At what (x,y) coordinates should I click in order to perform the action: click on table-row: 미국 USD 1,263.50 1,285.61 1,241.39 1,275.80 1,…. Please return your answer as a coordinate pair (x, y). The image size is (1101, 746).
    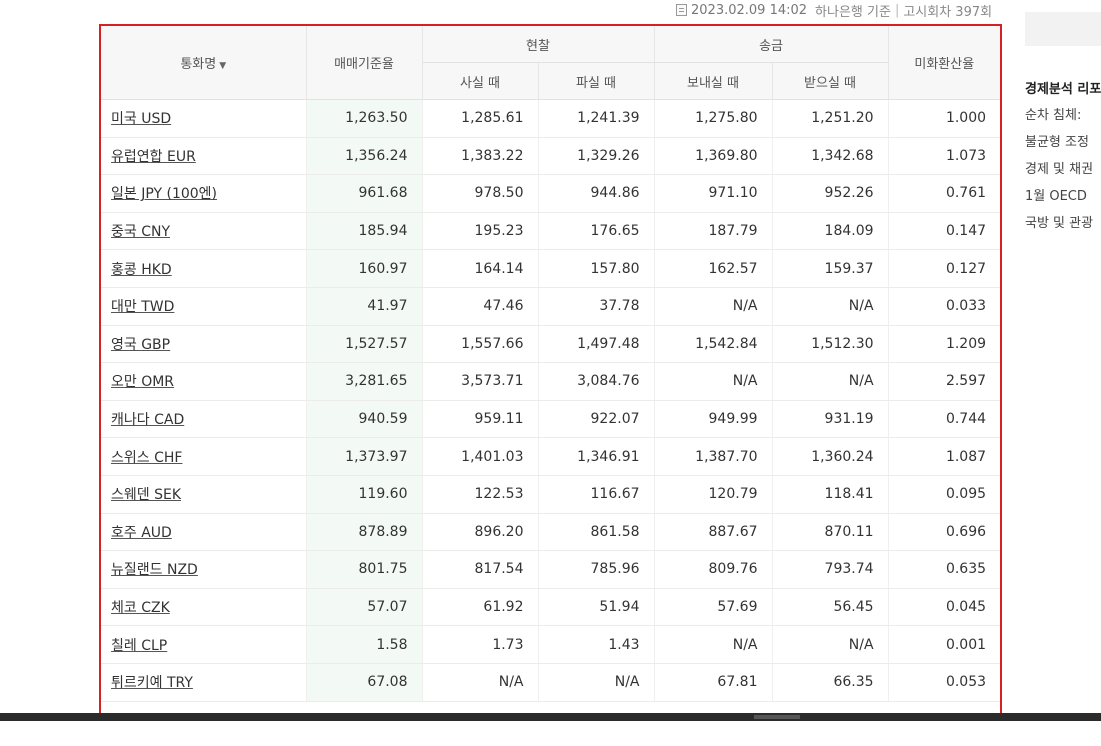
    Looking at the image, I should click on (550, 118).